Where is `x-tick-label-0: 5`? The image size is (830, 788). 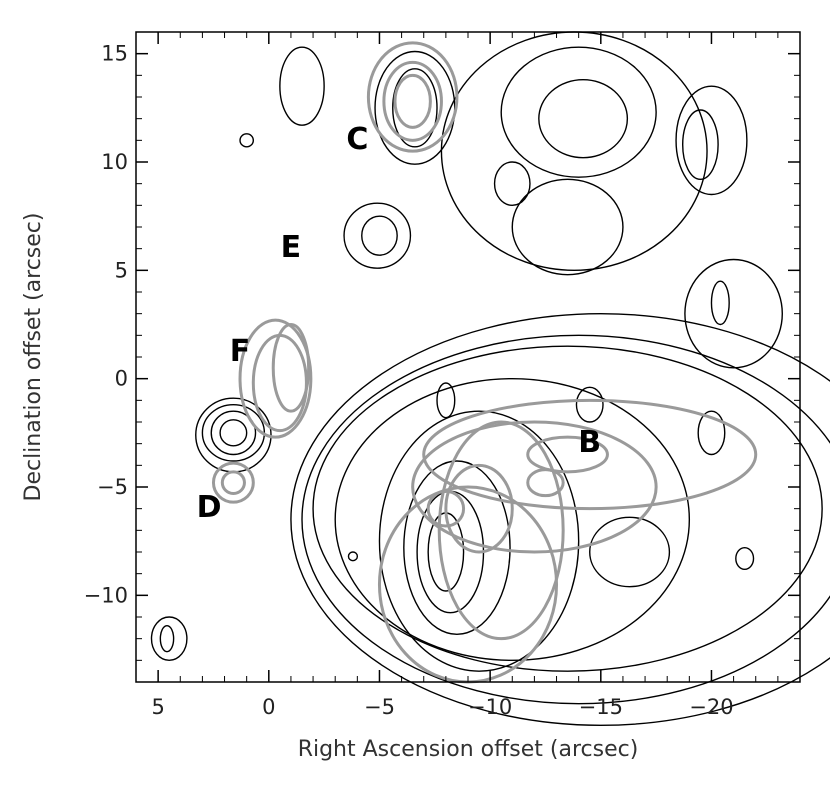 x-tick-label-0: 5 is located at coordinates (157, 707).